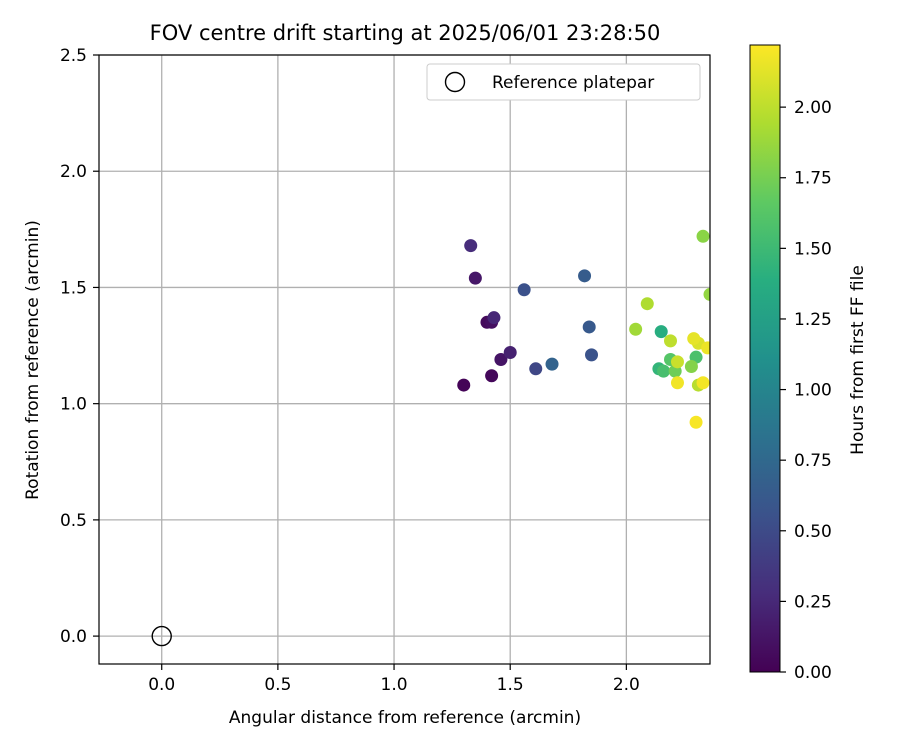  What do you see at coordinates (73, 288) in the screenshot?
I see `y-tick-label: 1.5` at bounding box center [73, 288].